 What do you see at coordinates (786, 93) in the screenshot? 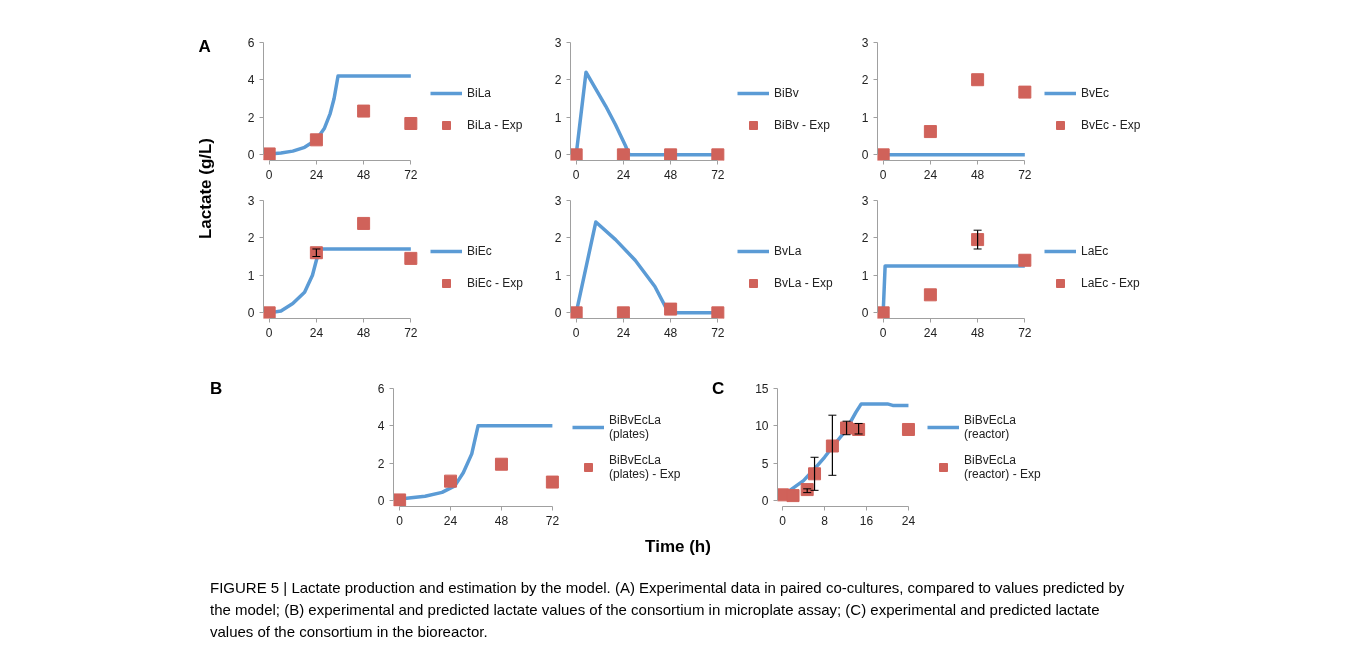
I see `legend-label: BiBv` at bounding box center [786, 93].